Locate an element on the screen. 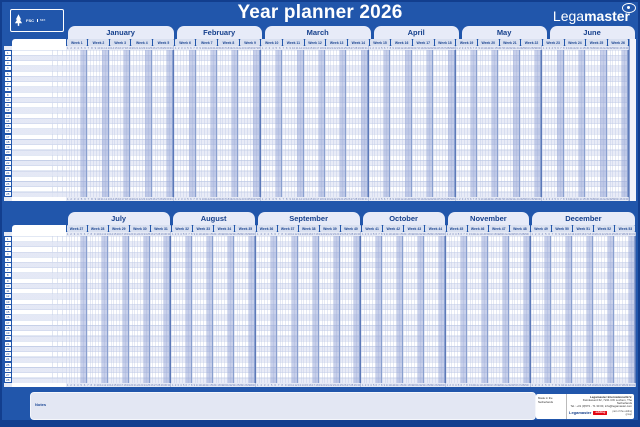 This screenshot has width=640, height=427. week-header-cell: Week 11 is located at coordinates (293, 42).